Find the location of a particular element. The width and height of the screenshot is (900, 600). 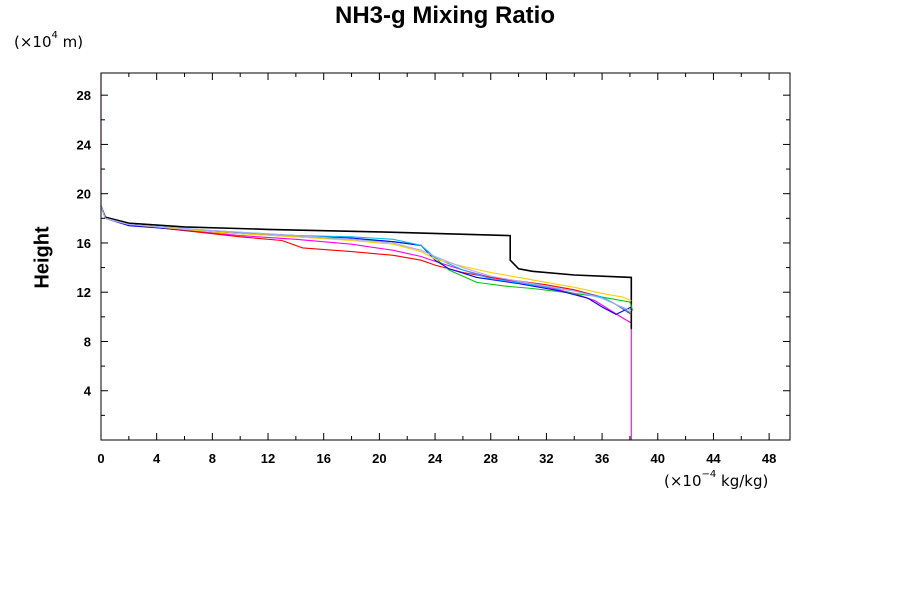

x-tick-label: 24 is located at coordinates (435, 458).